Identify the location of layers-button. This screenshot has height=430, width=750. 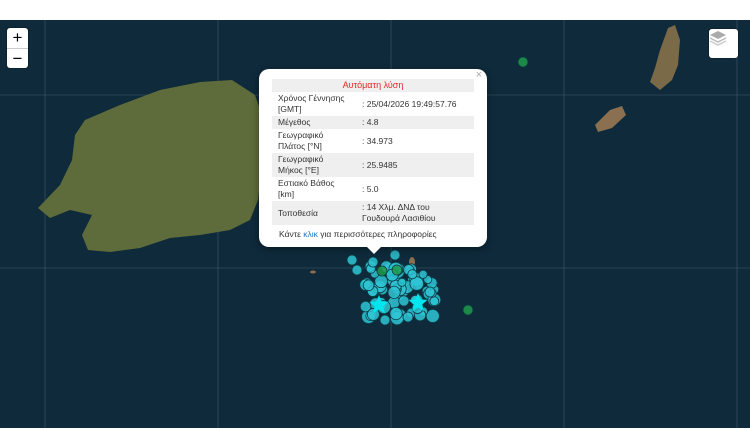
(723, 43).